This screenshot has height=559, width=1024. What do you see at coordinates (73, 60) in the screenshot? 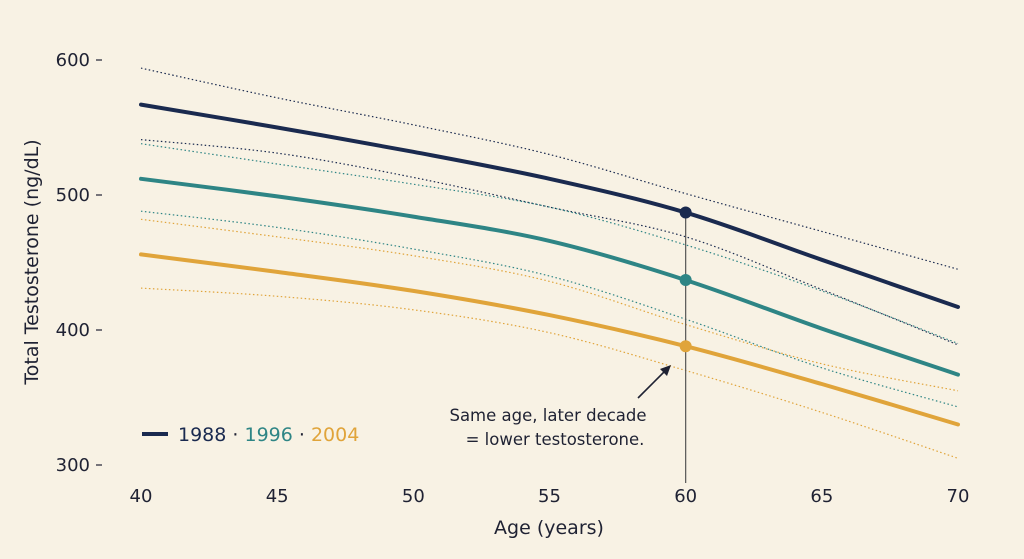
I see `y-tick-label: 600` at bounding box center [73, 60].